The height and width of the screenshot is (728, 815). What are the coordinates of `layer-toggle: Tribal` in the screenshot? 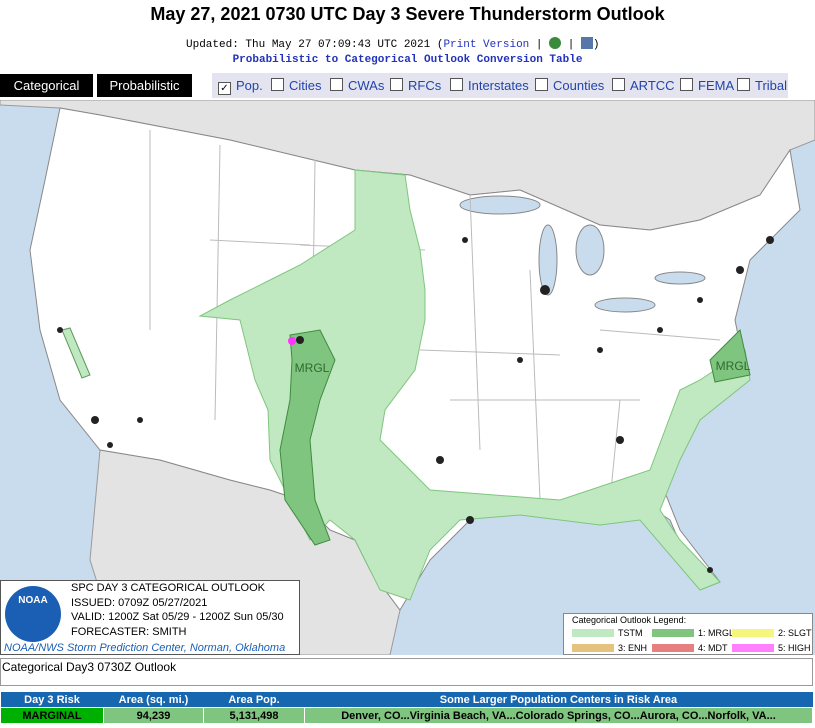 It's located at (762, 86).